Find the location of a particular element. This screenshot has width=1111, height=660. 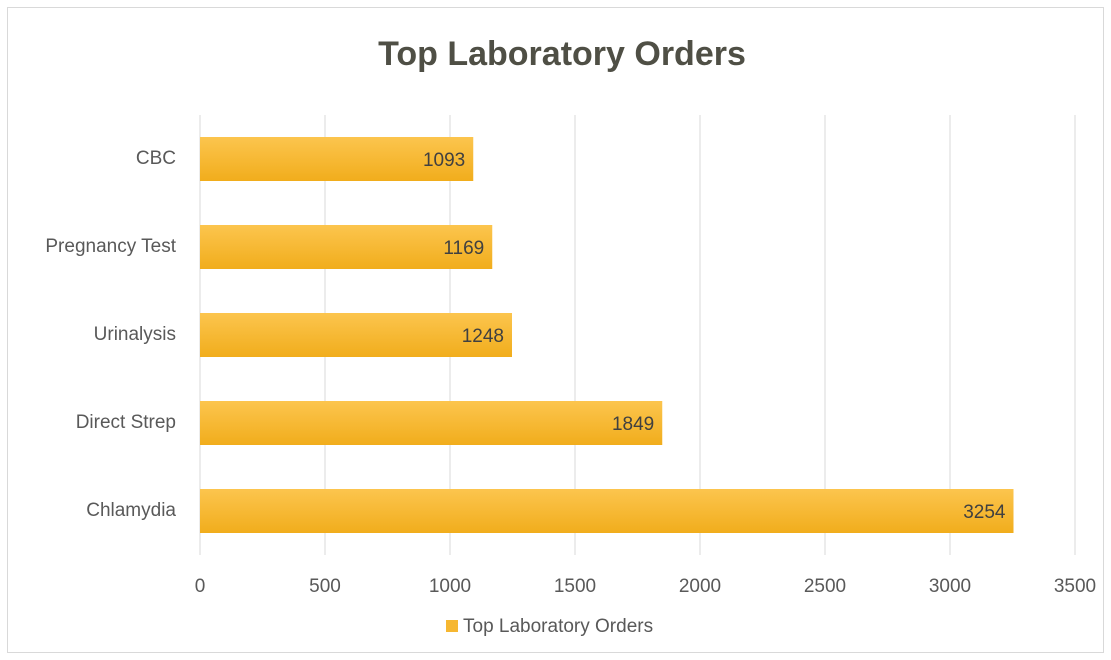

chart-title: Top Laboratory Orders is located at coordinates (562, 54).